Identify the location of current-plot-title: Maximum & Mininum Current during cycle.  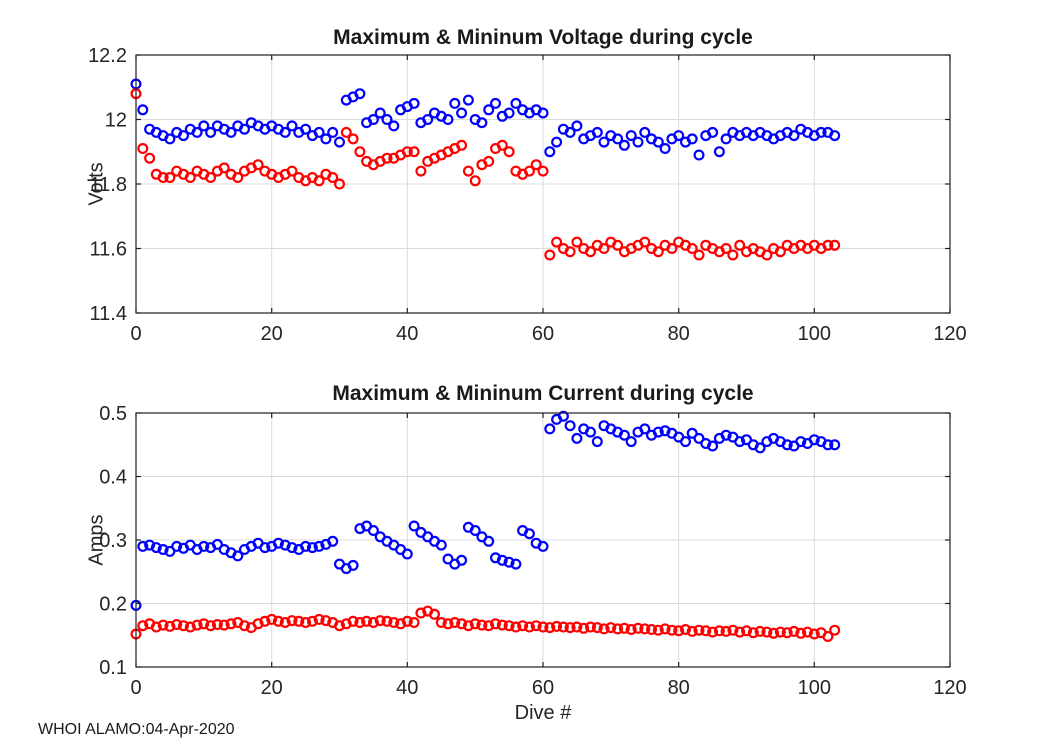
(543, 393).